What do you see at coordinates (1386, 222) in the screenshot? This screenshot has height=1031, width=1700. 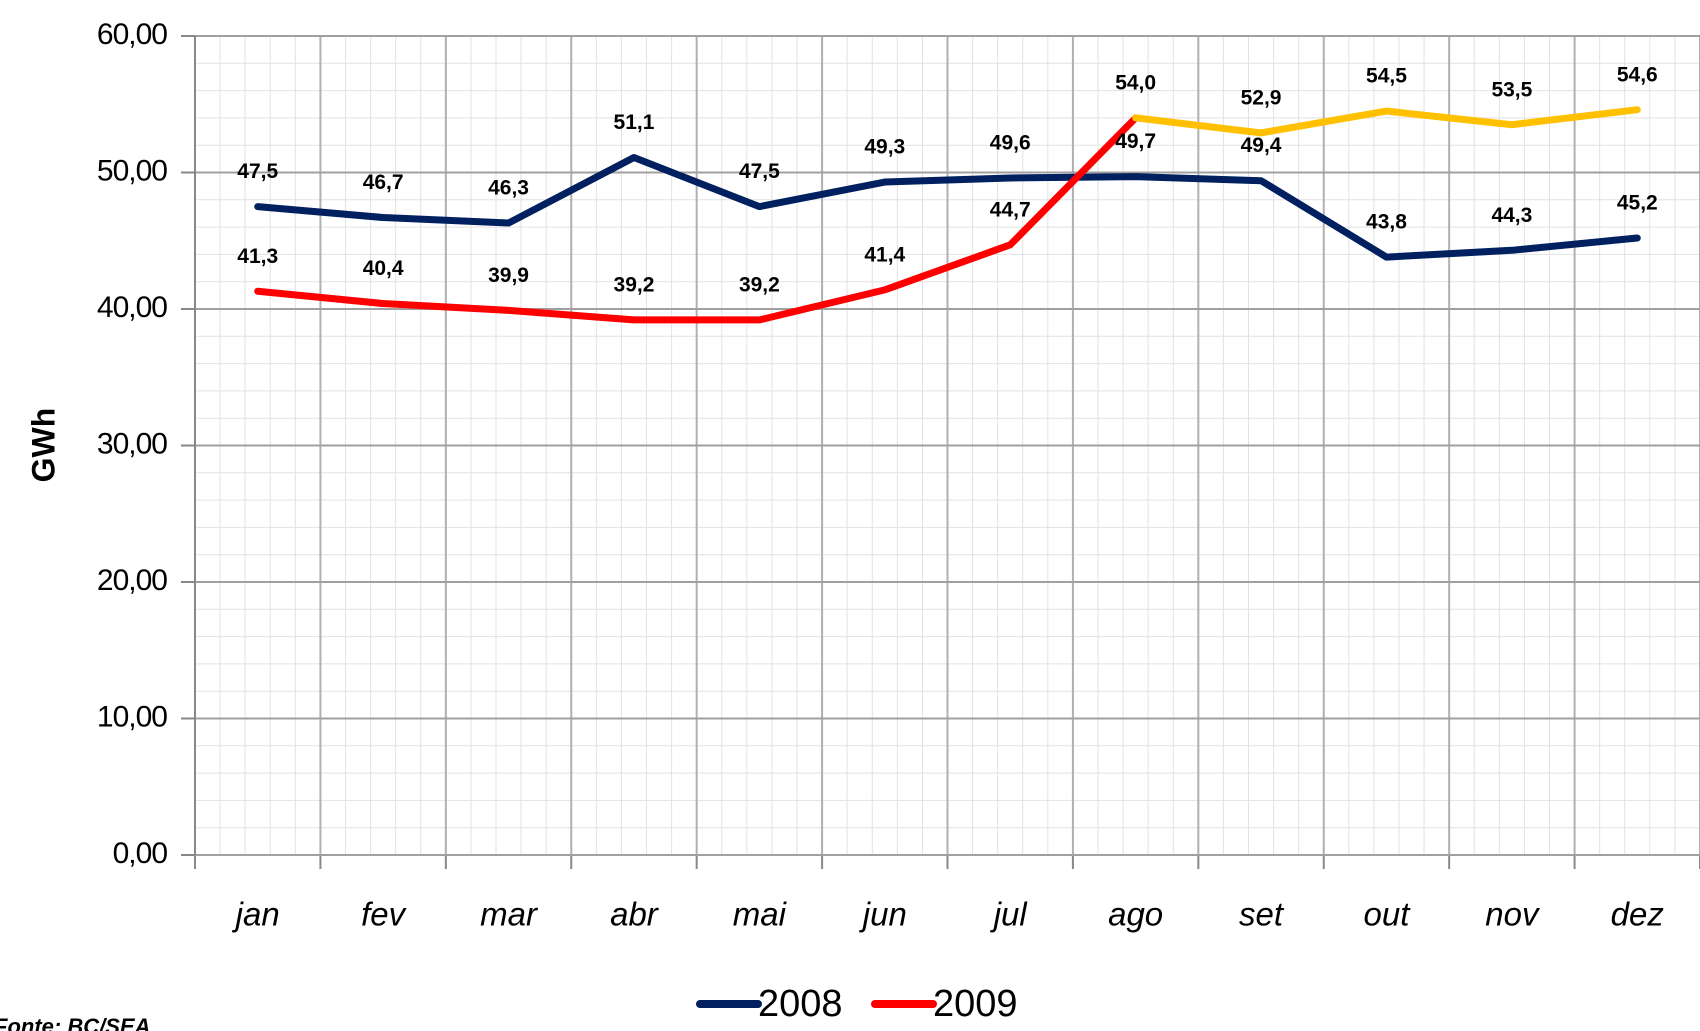 I see `data-label: 43,8` at bounding box center [1386, 222].